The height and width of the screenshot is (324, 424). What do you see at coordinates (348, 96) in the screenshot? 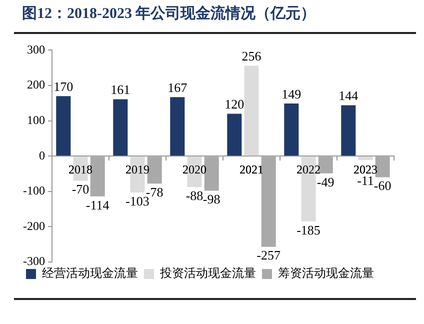
I see `data-label: 144` at bounding box center [348, 96].